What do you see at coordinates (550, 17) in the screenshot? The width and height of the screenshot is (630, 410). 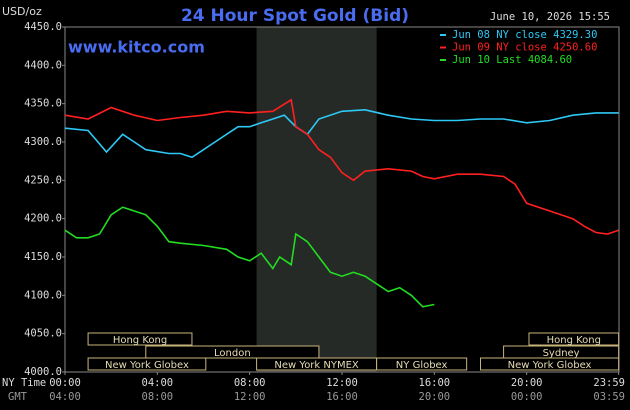 I see `timestamp: June 10, 2026 15:55` at bounding box center [550, 17].